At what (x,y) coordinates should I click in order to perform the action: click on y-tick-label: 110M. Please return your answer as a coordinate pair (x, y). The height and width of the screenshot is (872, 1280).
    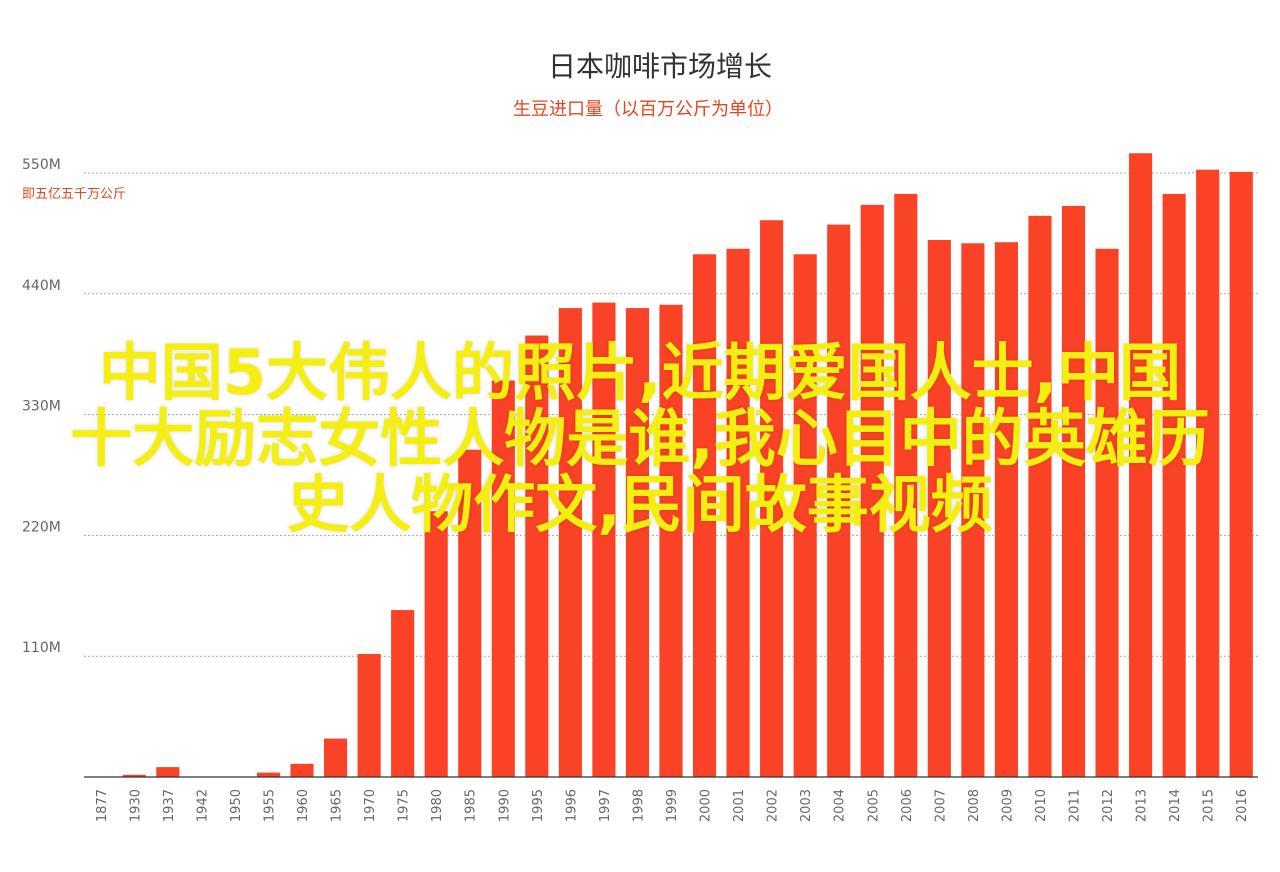
    Looking at the image, I should click on (41, 648).